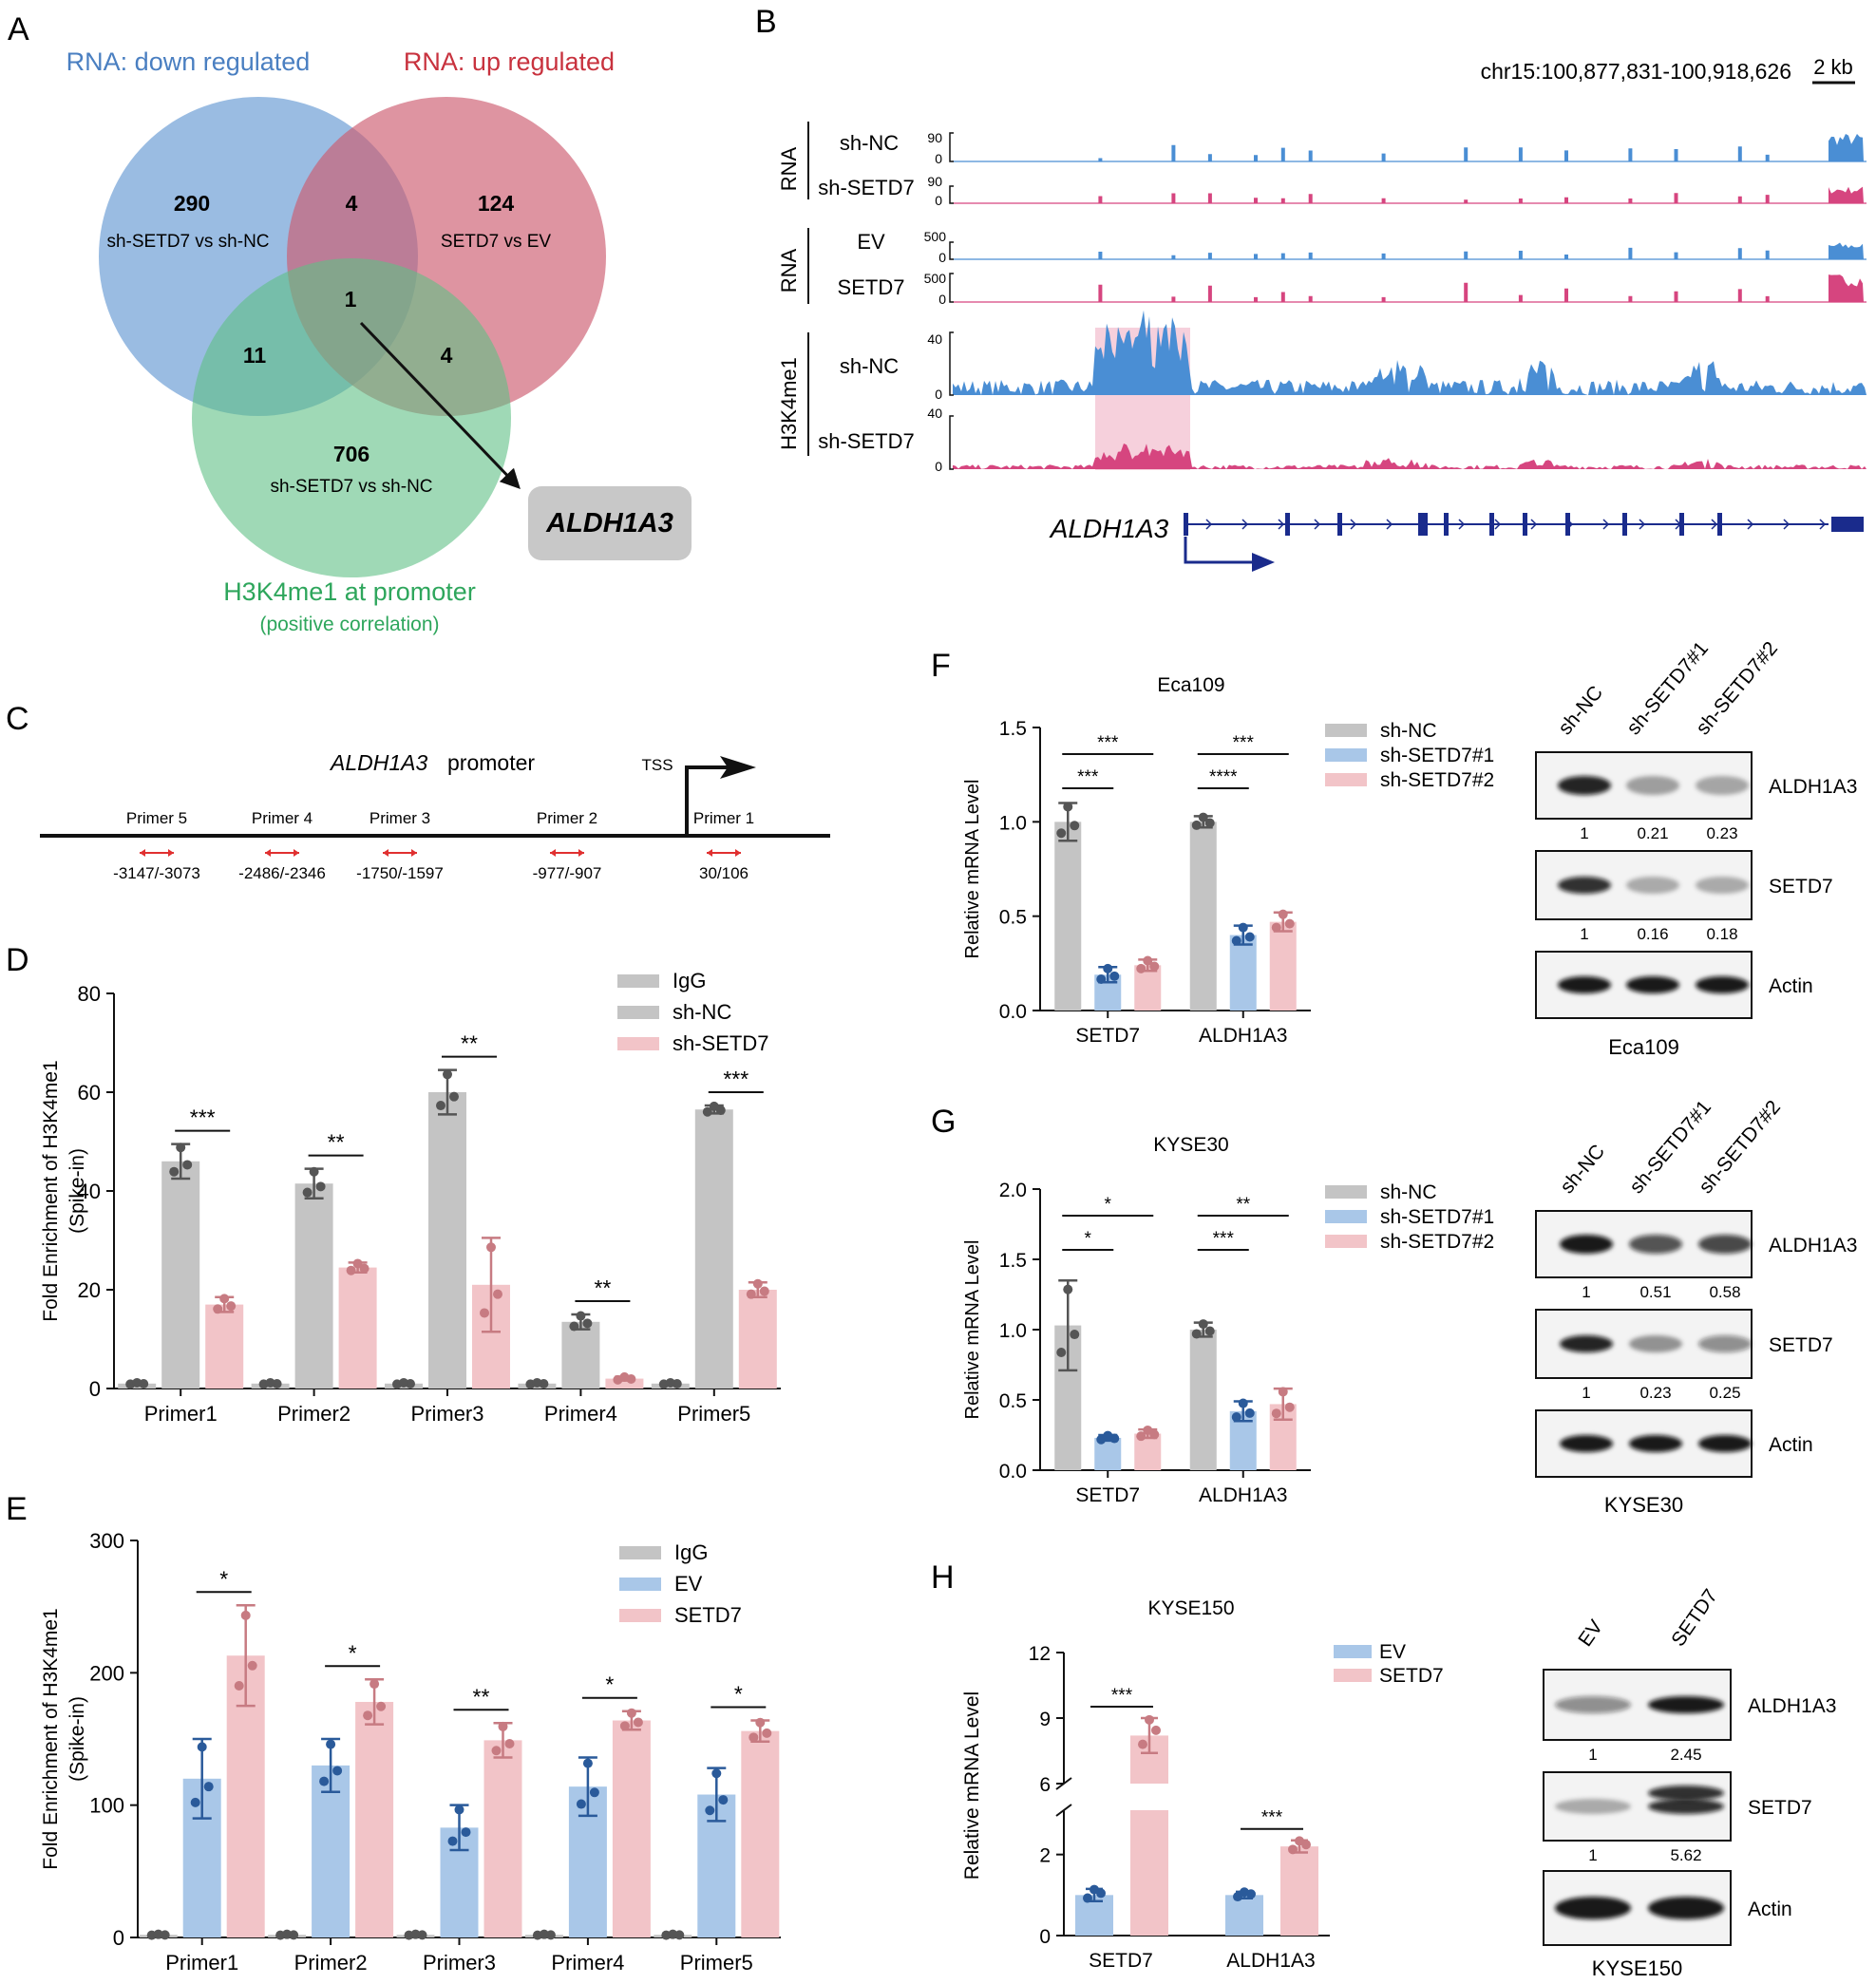  What do you see at coordinates (1437, 1242) in the screenshot?
I see `legend-label: sh-SETD7#2` at bounding box center [1437, 1242].